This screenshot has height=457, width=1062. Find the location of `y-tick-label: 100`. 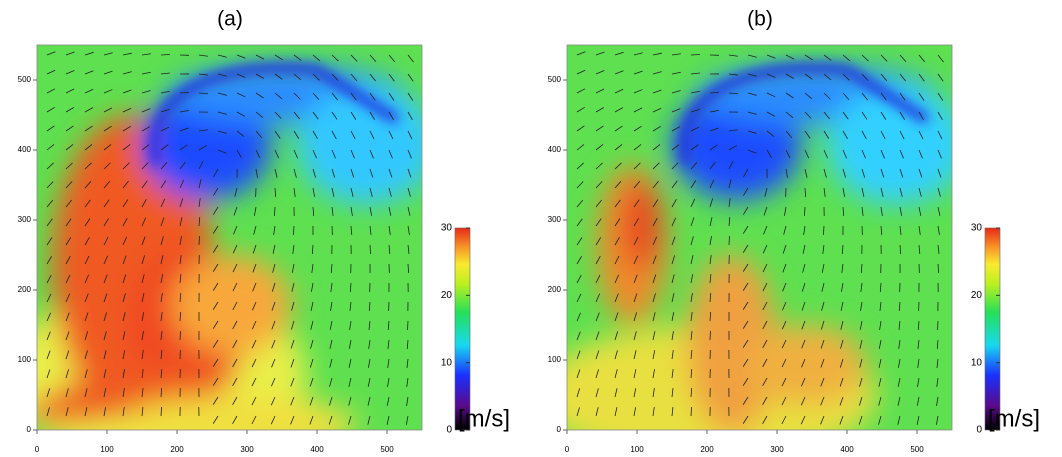

y-tick-label: 100 is located at coordinates (25, 359).